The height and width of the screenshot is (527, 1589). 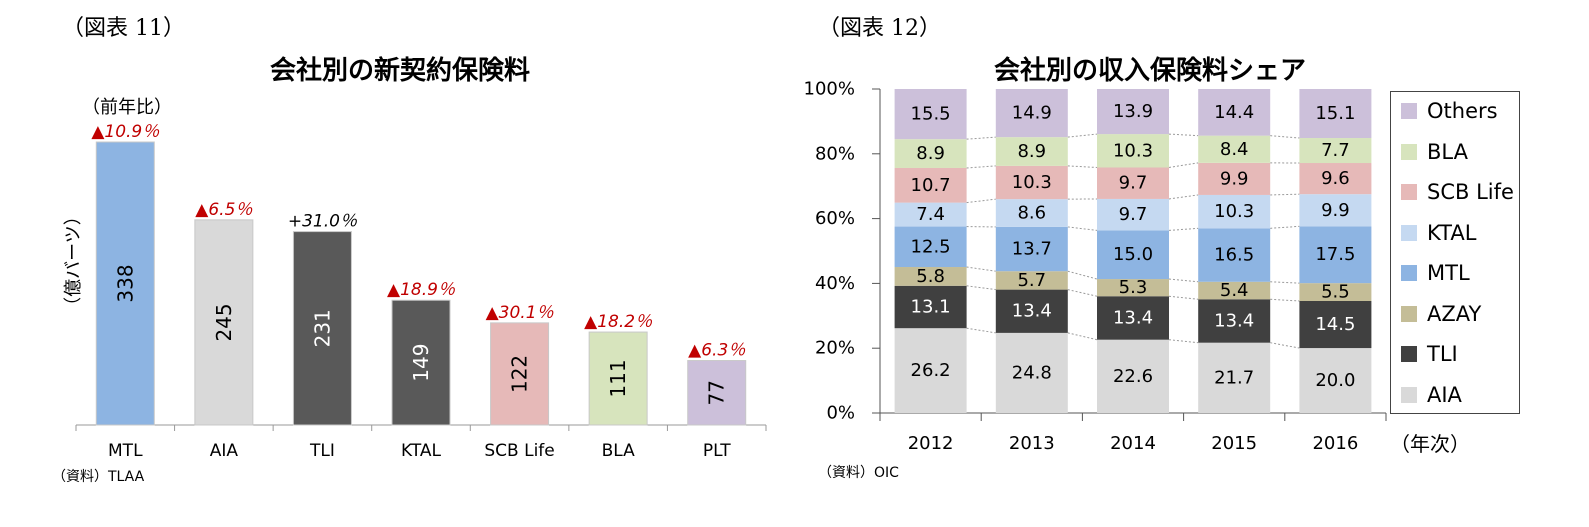 I want to click on segment-value-label: 17.5, so click(x=1335, y=254).